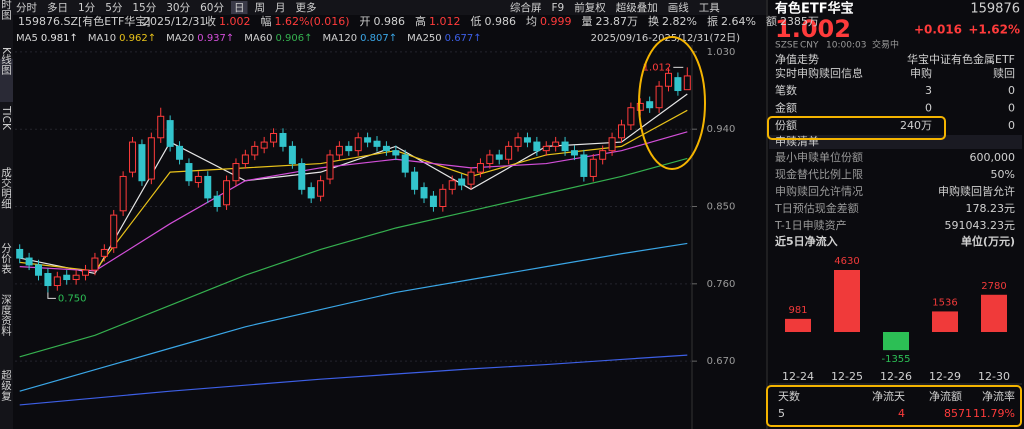 The width and height of the screenshot is (1024, 429). I want to click on tool-button: 工具, so click(709, 8).